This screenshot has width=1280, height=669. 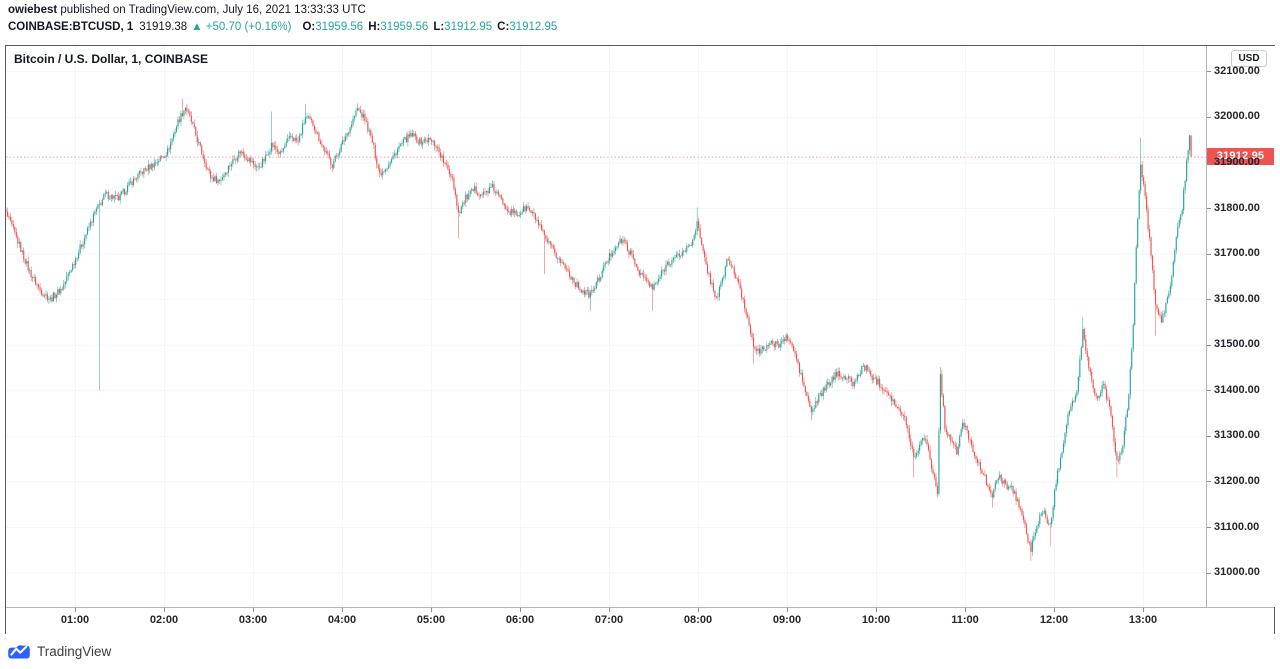 I want to click on time-axis-label: 01:00, so click(x=75, y=620).